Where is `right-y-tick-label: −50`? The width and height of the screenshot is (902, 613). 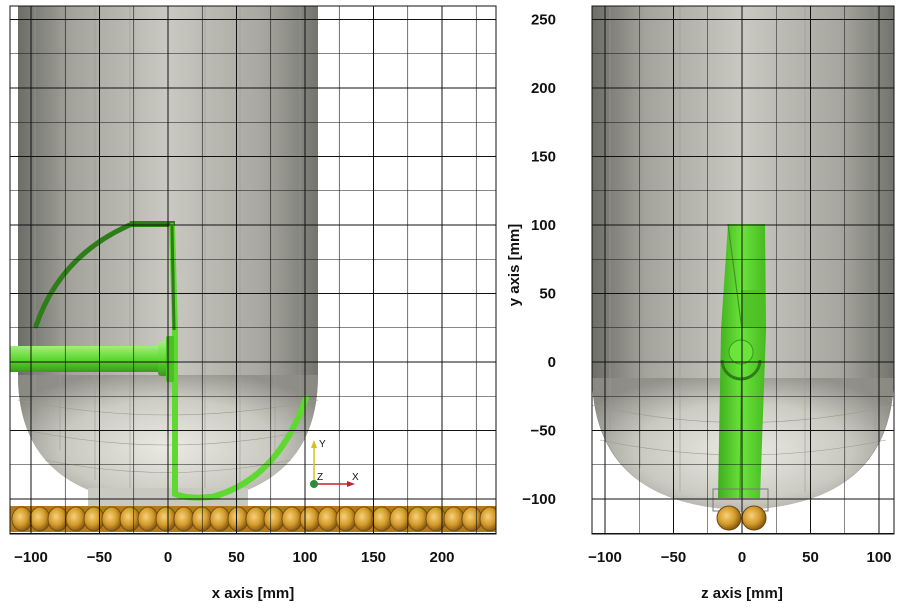 right-y-tick-label: −50 is located at coordinates (543, 431).